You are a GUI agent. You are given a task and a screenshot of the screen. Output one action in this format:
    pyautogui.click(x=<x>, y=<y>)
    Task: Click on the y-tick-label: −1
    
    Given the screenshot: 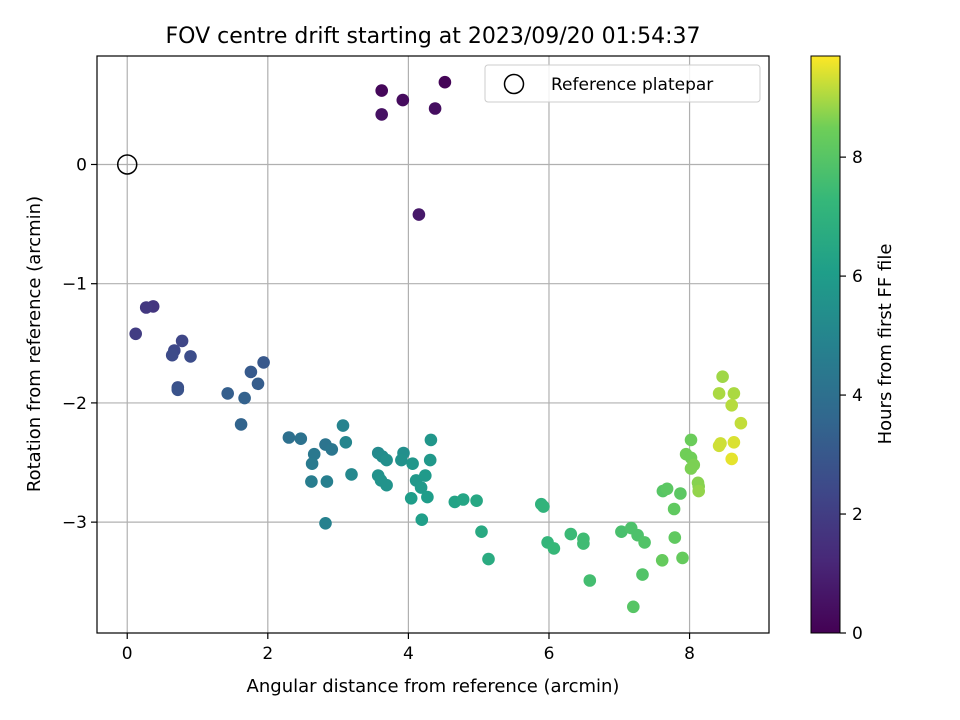 What is the action you would take?
    pyautogui.click(x=74, y=285)
    